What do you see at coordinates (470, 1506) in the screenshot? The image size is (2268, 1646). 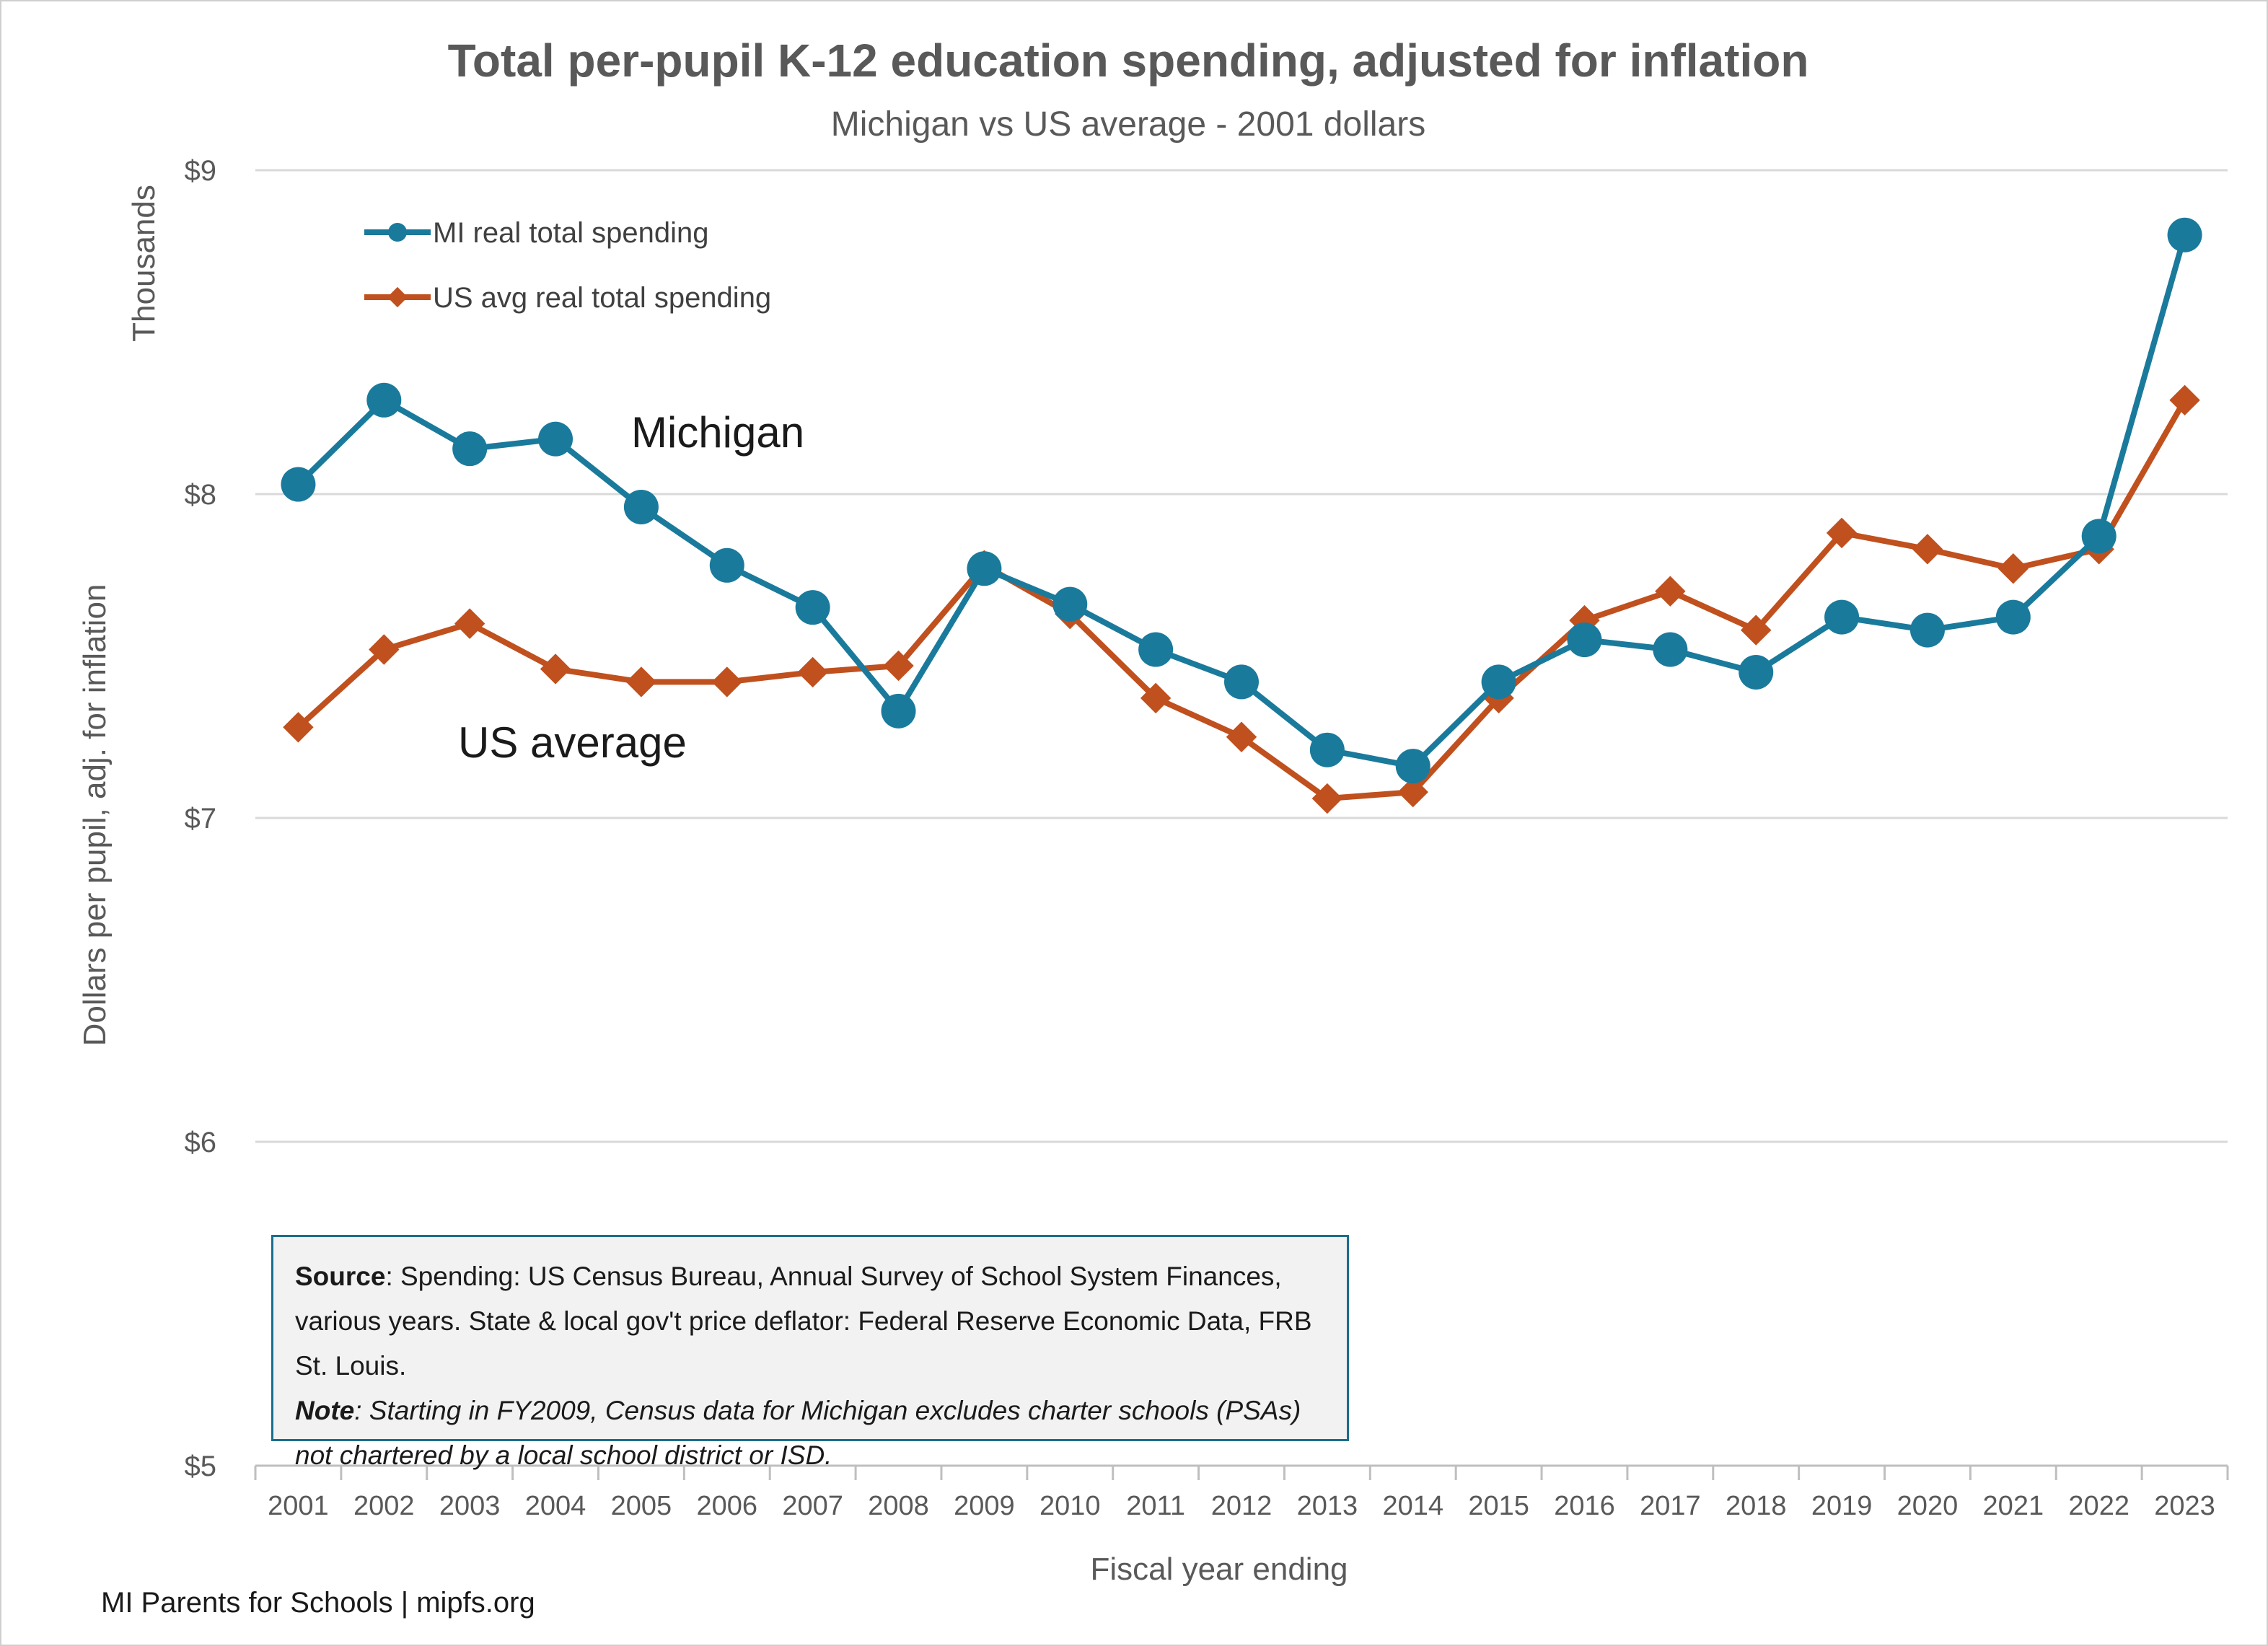 I see `x-tick-label: 2003` at bounding box center [470, 1506].